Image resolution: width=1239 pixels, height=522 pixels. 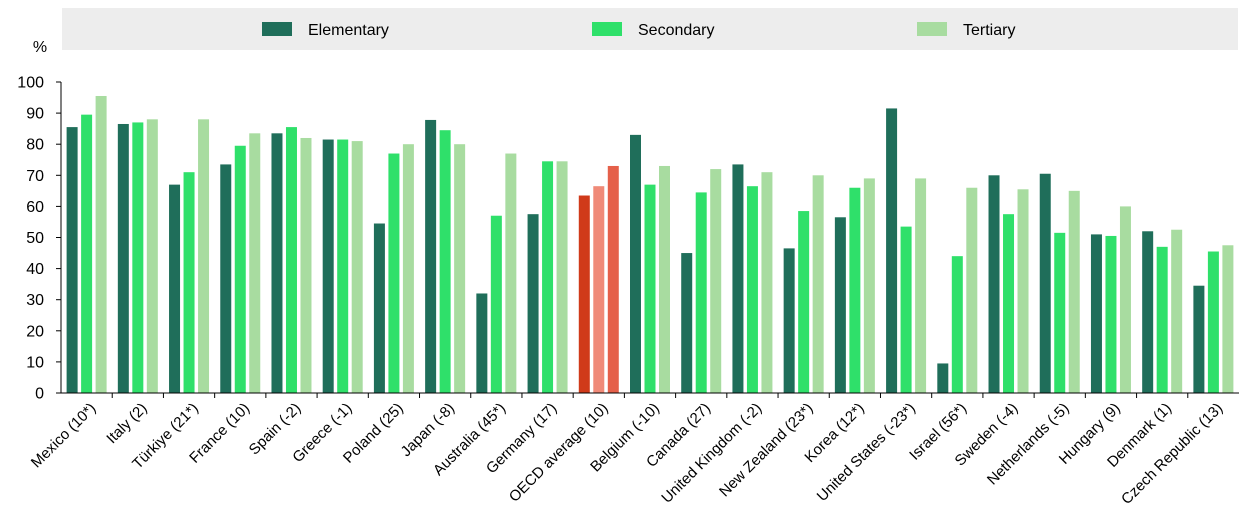 I want to click on y-tick-label: 60, so click(x=35, y=207).